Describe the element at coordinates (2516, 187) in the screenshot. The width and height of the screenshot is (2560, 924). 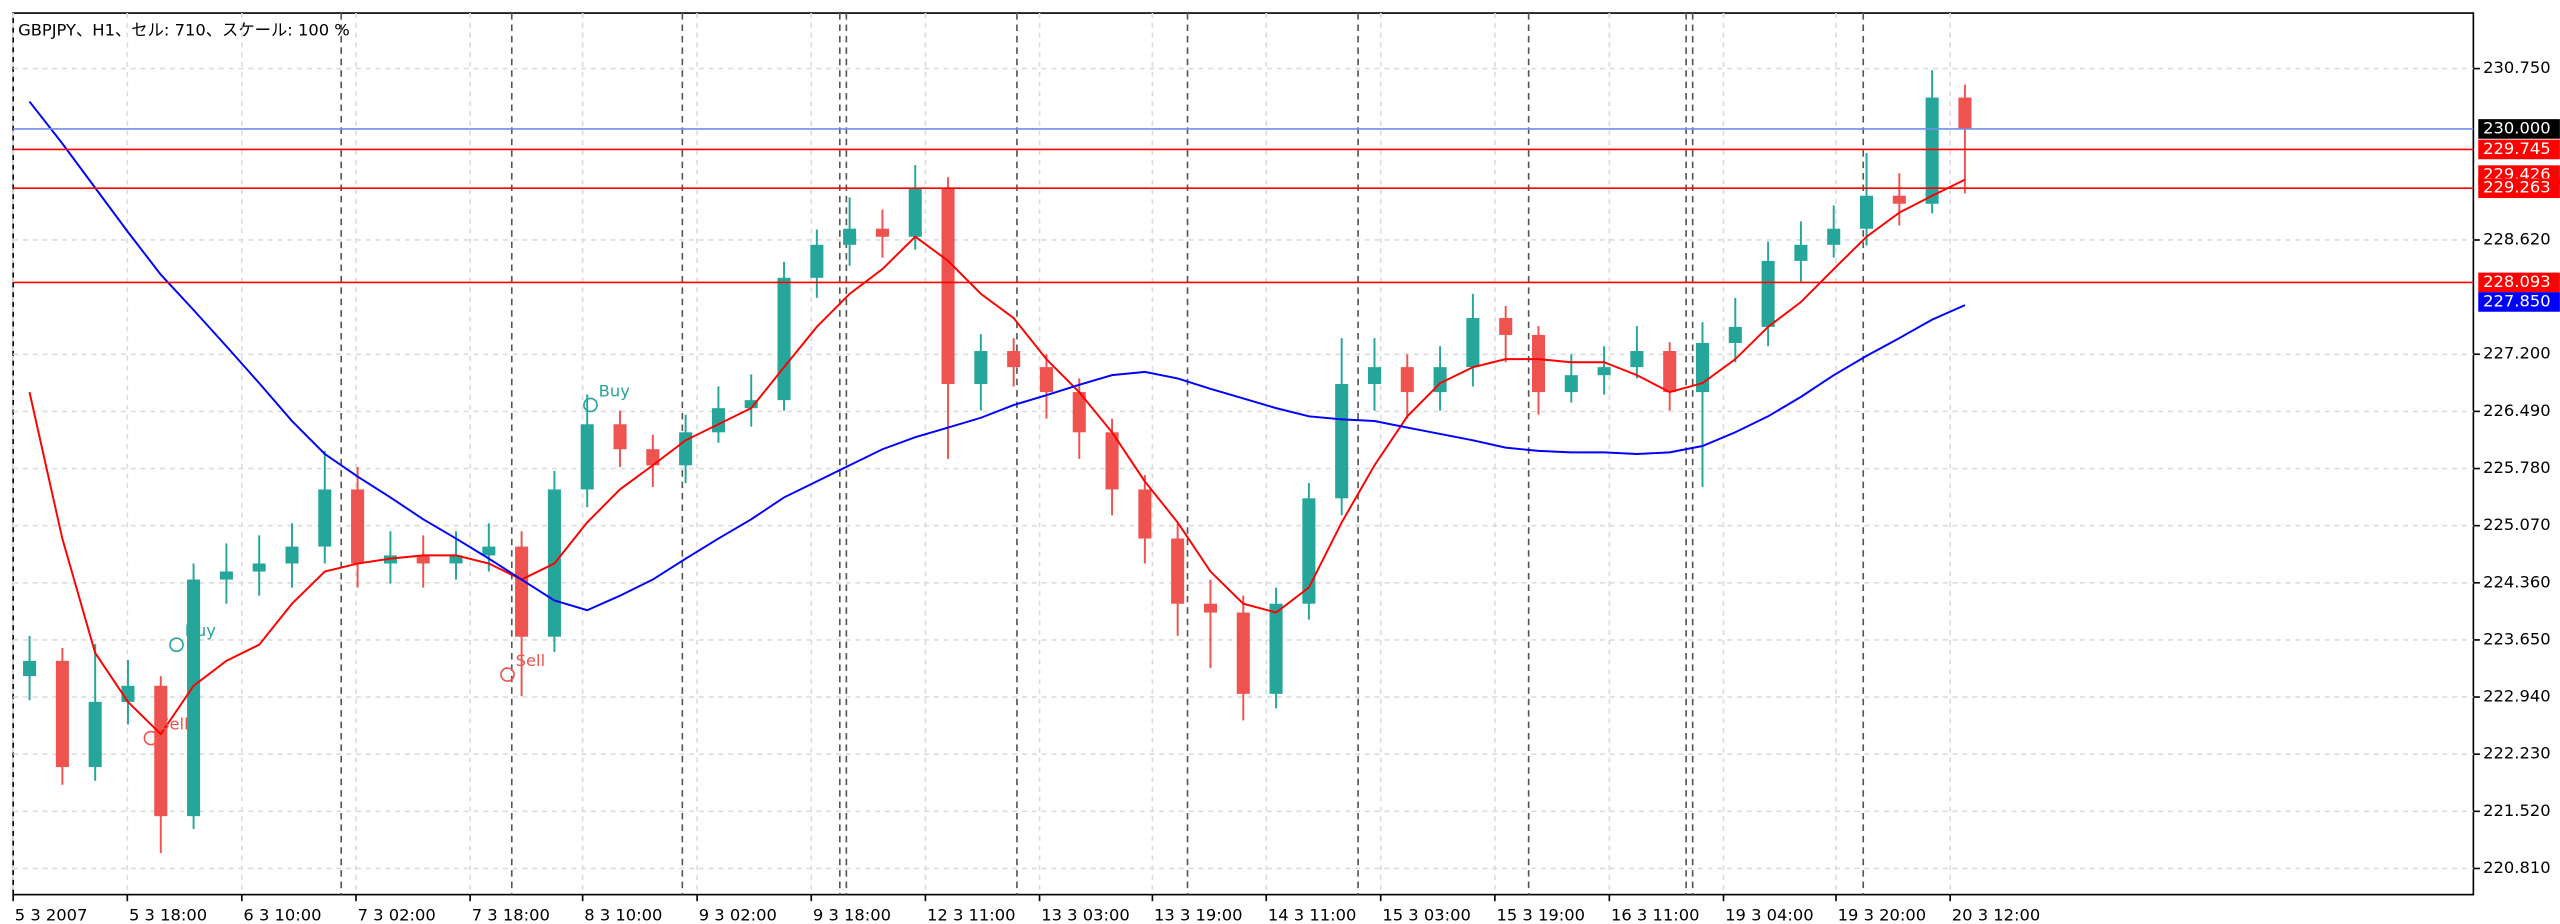
I see `price-level-label: 229.263` at that location.